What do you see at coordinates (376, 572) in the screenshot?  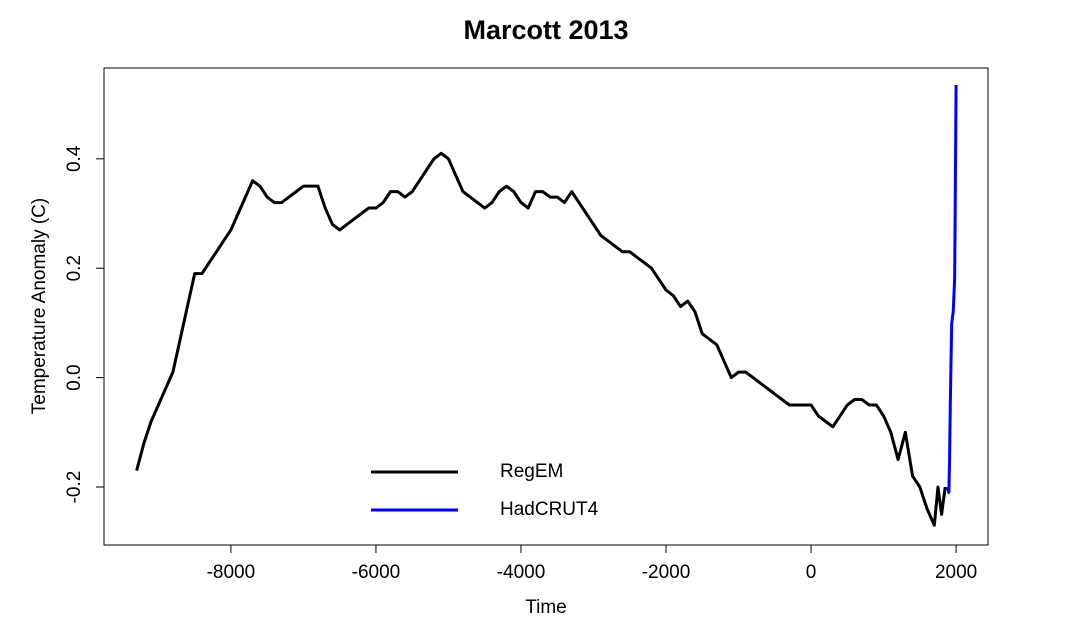 I see `x-tick-label: -6000` at bounding box center [376, 572].